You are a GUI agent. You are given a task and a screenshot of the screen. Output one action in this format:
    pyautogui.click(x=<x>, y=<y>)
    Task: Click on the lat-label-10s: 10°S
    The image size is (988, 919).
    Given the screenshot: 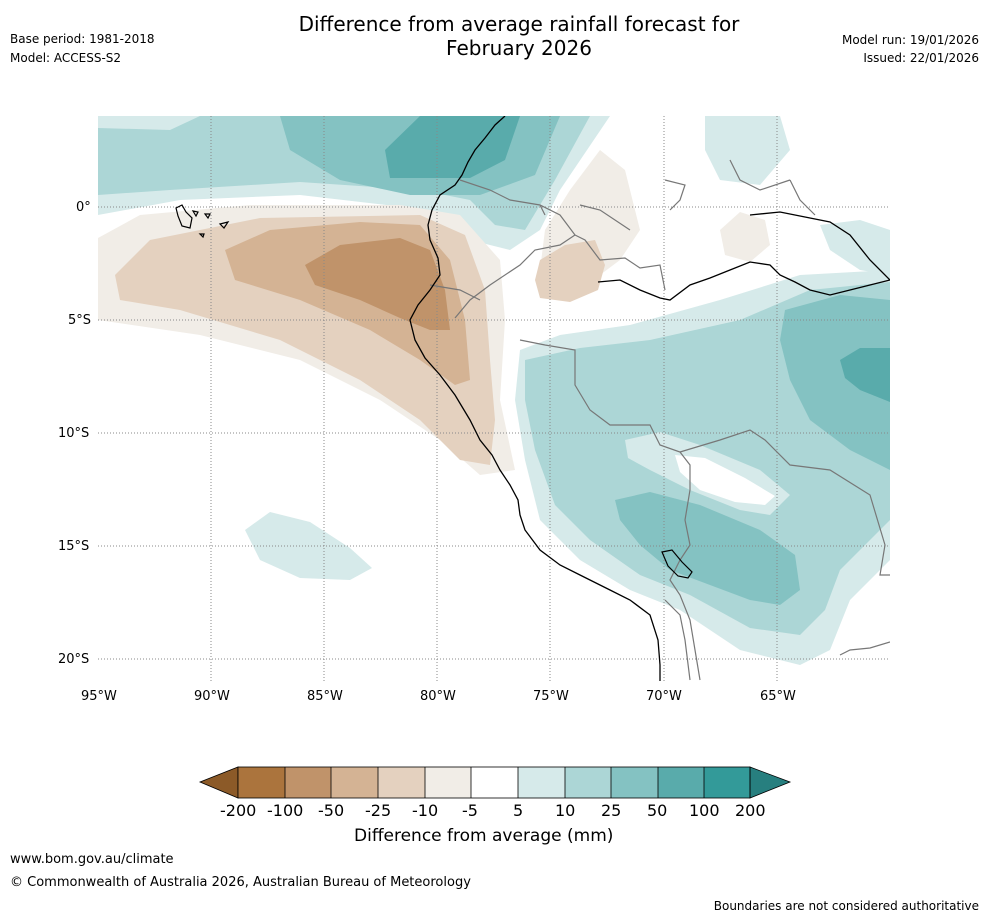 What is the action you would take?
    pyautogui.click(x=74, y=433)
    